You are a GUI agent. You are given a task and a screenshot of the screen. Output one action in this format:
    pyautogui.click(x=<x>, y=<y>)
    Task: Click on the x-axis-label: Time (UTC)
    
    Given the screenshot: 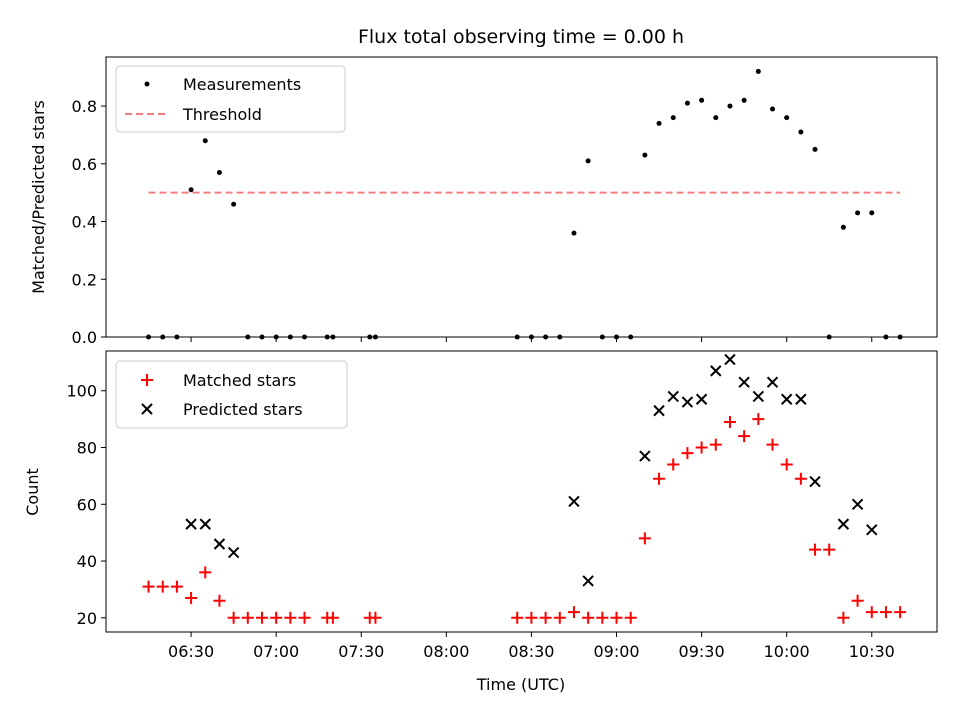 What is the action you would take?
    pyautogui.click(x=520, y=684)
    